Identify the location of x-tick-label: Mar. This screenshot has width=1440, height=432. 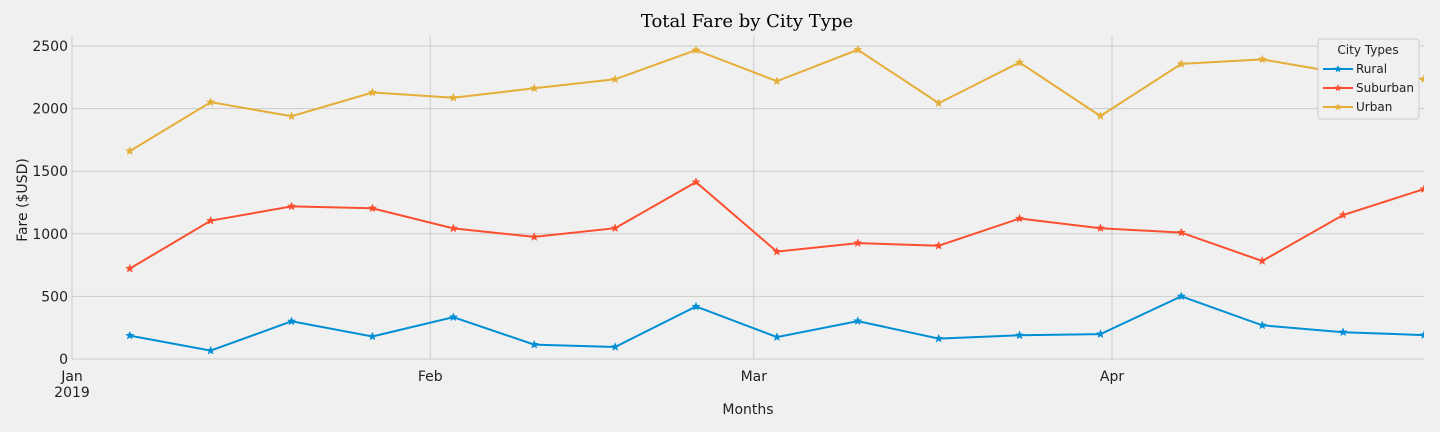
(754, 377).